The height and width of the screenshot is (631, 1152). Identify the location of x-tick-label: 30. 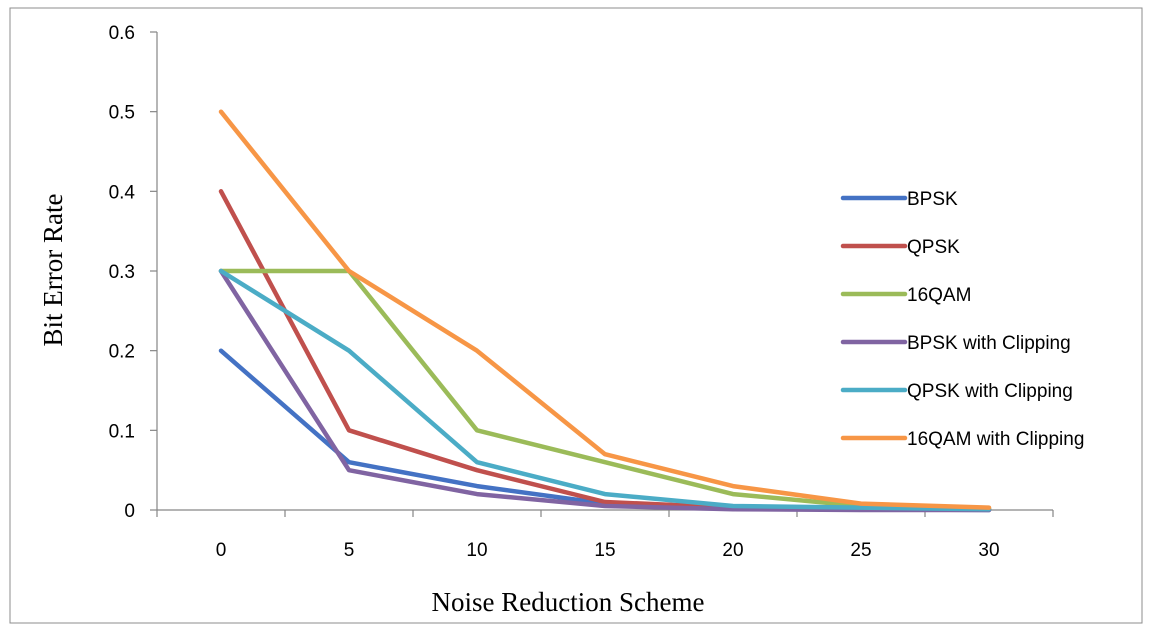
(988, 550).